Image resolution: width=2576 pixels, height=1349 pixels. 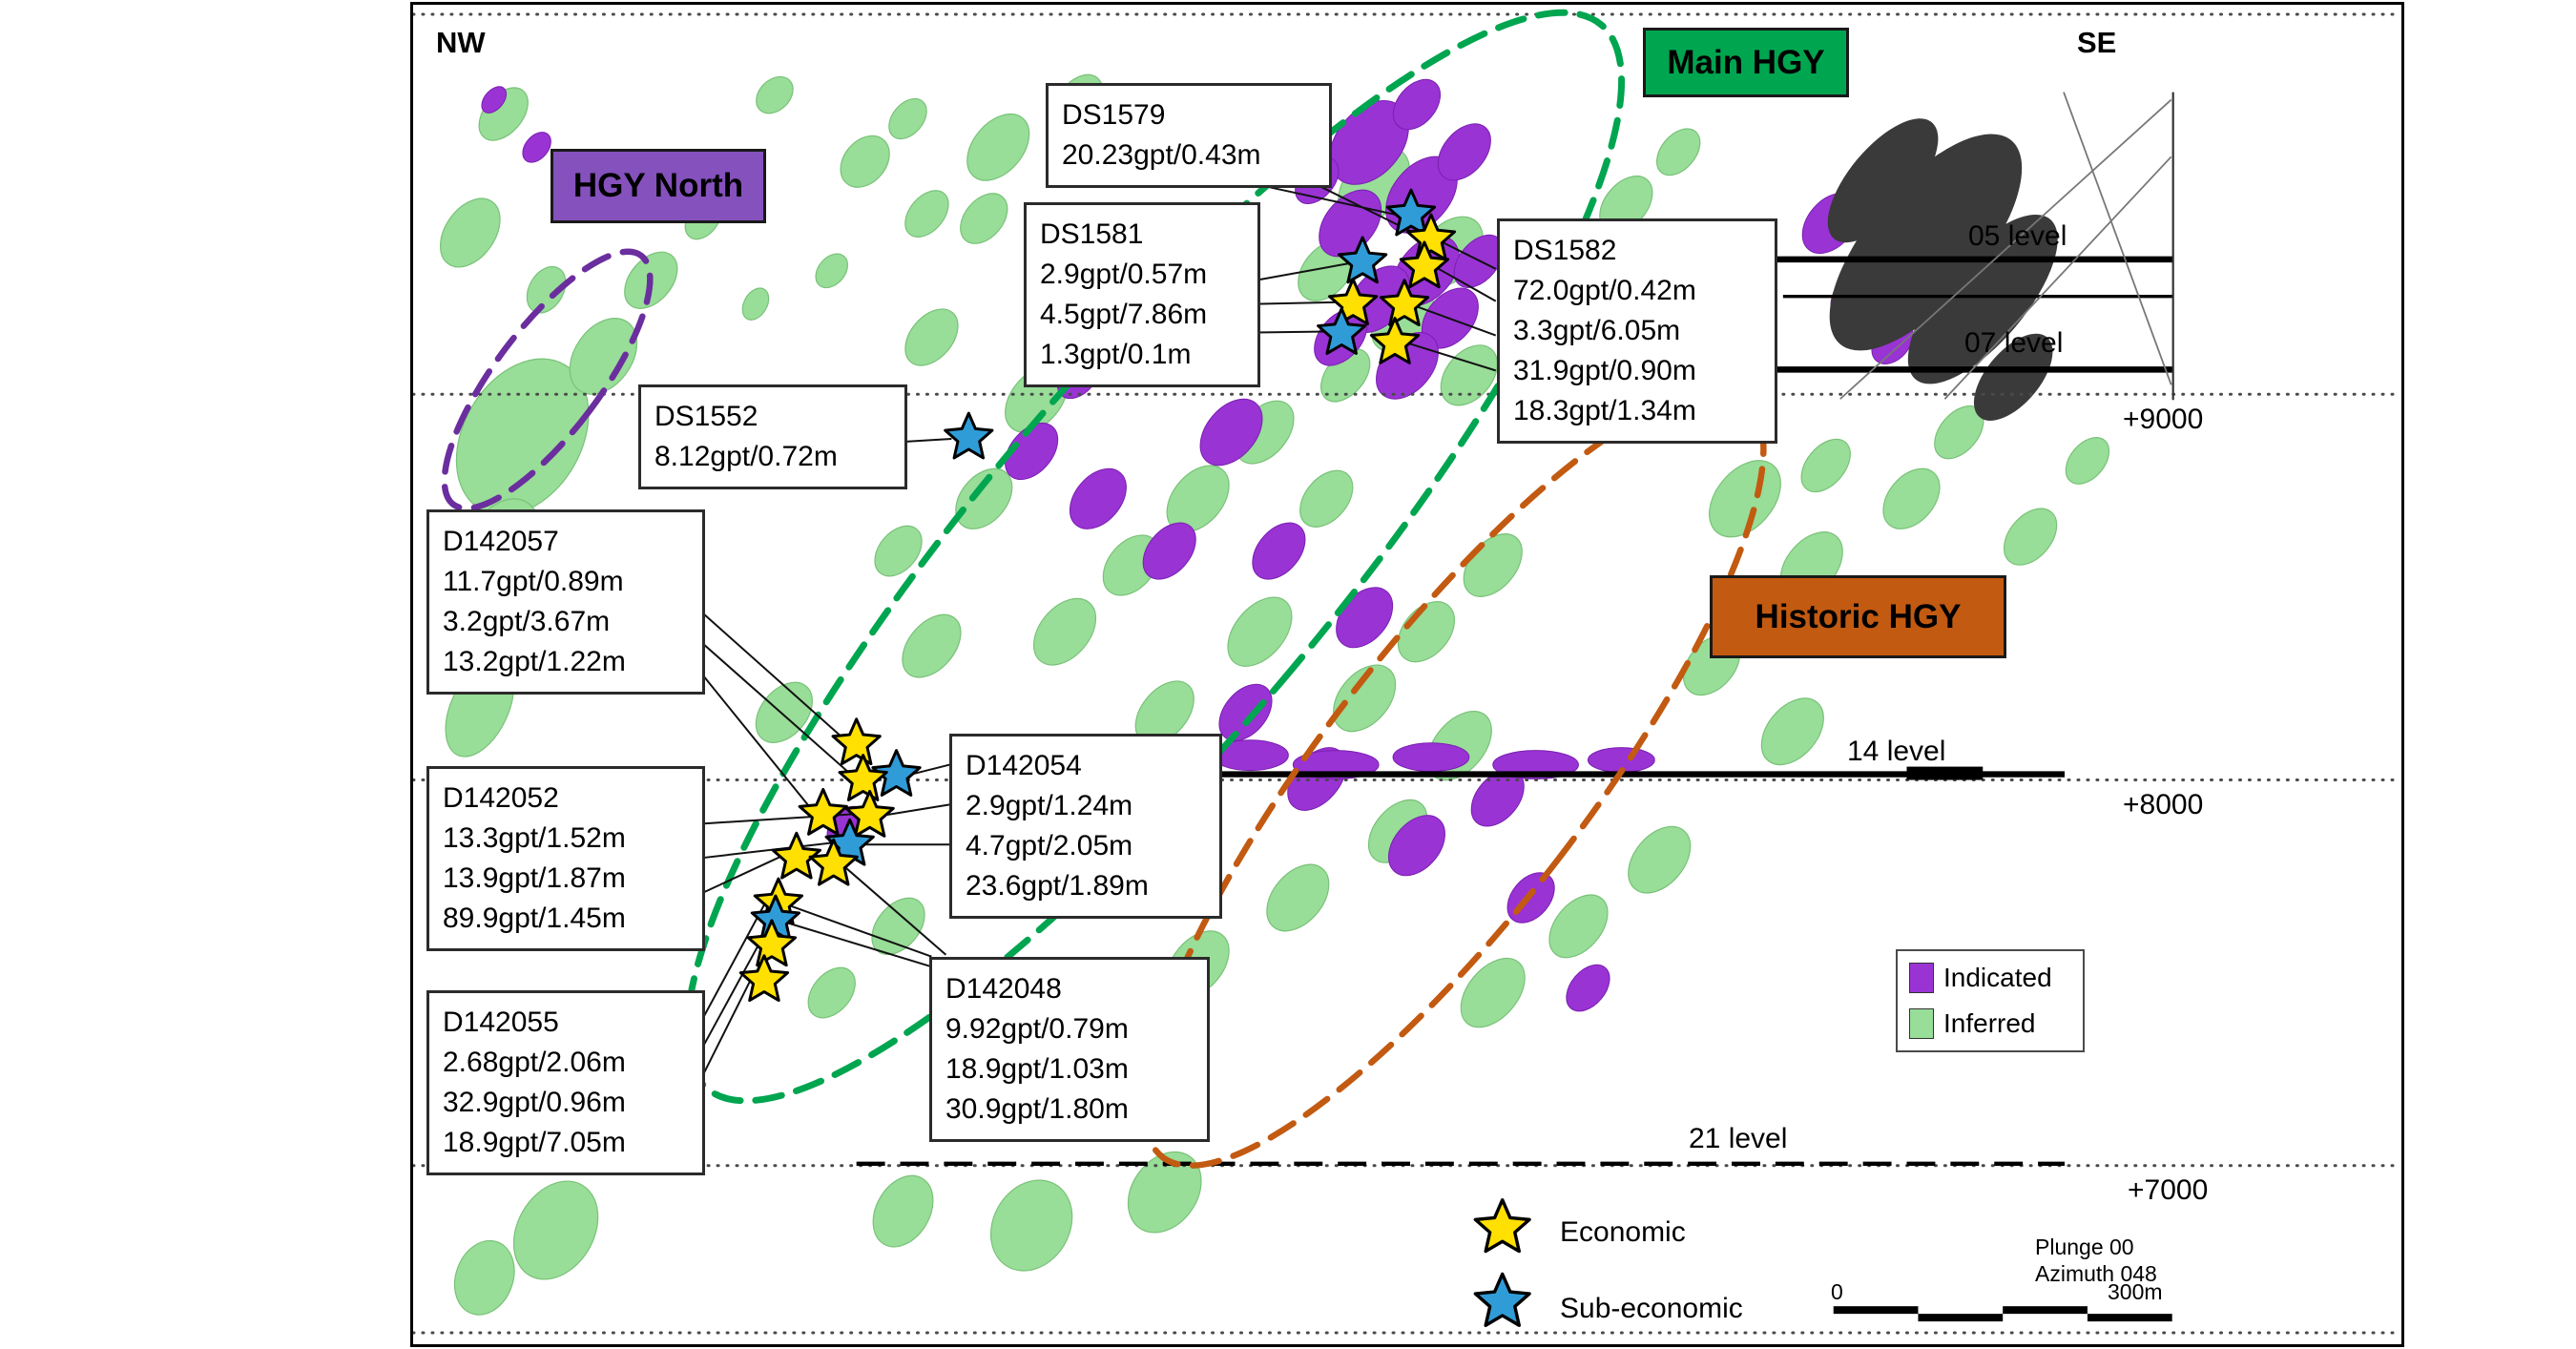 What do you see at coordinates (534, 1102) in the screenshot?
I see `intercept-value: 32.9gpt/0.96m` at bounding box center [534, 1102].